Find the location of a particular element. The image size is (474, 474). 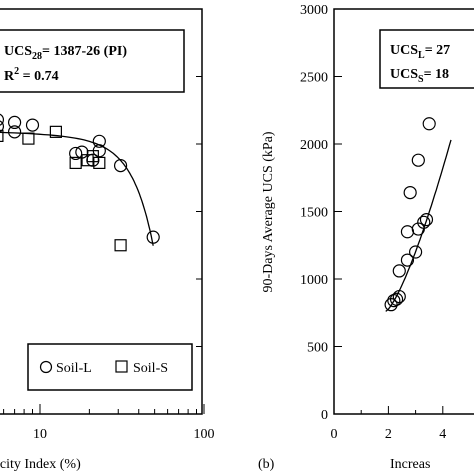

panel-b-equation-line1: UCSL= 27 is located at coordinates (420, 52).